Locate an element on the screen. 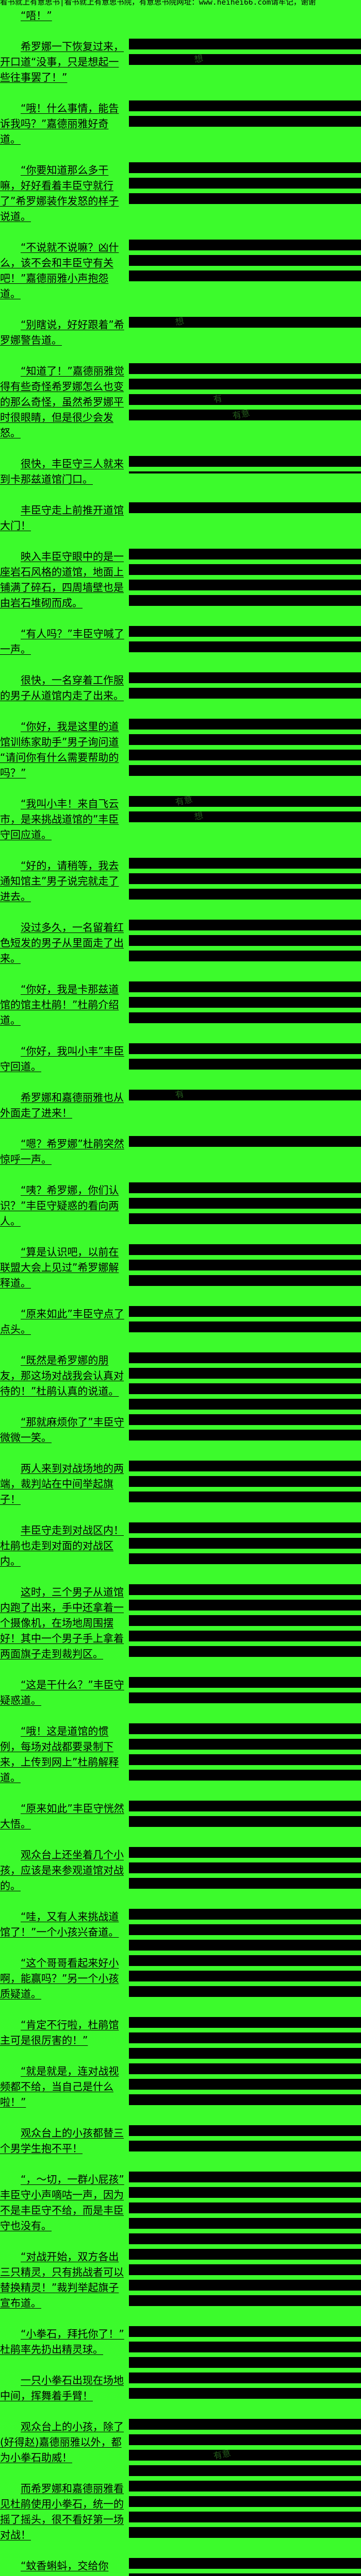 This screenshot has width=361, height=2576. watermark-ghost-text: 有意 is located at coordinates (222, 2455).